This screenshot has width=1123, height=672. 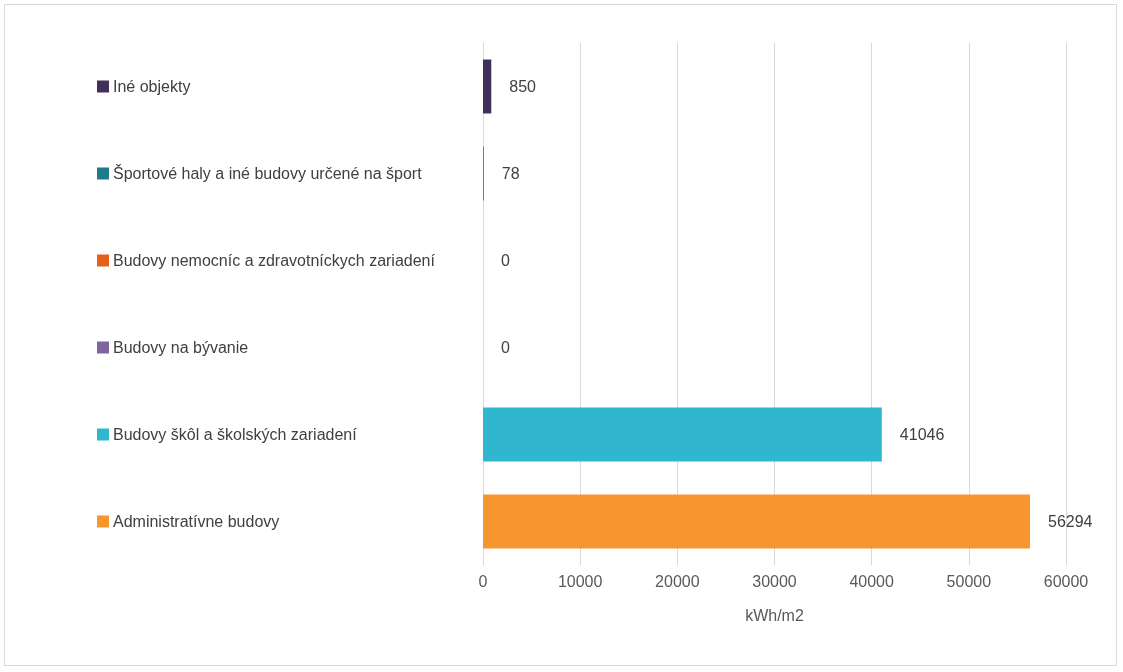 What do you see at coordinates (235, 434) in the screenshot?
I see `y-tick-label: Budovy škôl a školských zariadení` at bounding box center [235, 434].